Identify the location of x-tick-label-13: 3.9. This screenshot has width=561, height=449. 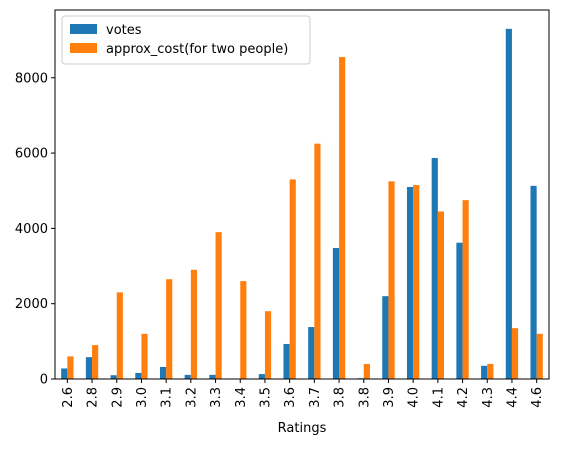
(389, 397).